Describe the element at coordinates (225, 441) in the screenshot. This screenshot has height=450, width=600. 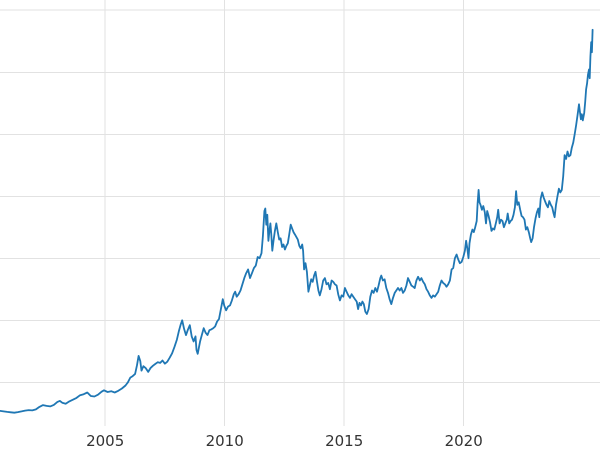
I see `x-tick-label: 2010` at that location.